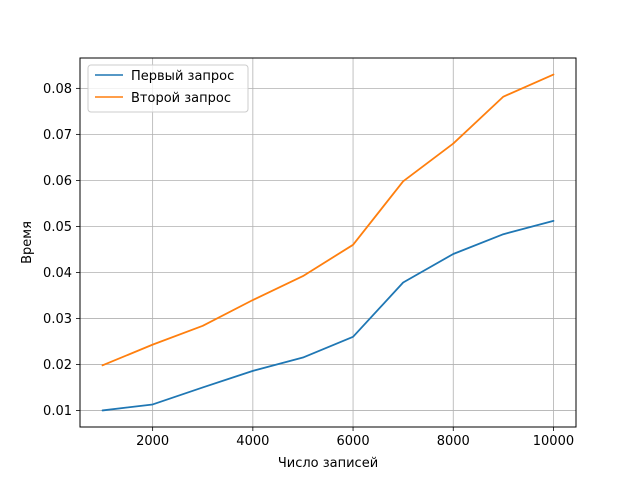  What do you see at coordinates (57, 365) in the screenshot?
I see `y-tick-label: 0.02` at bounding box center [57, 365].